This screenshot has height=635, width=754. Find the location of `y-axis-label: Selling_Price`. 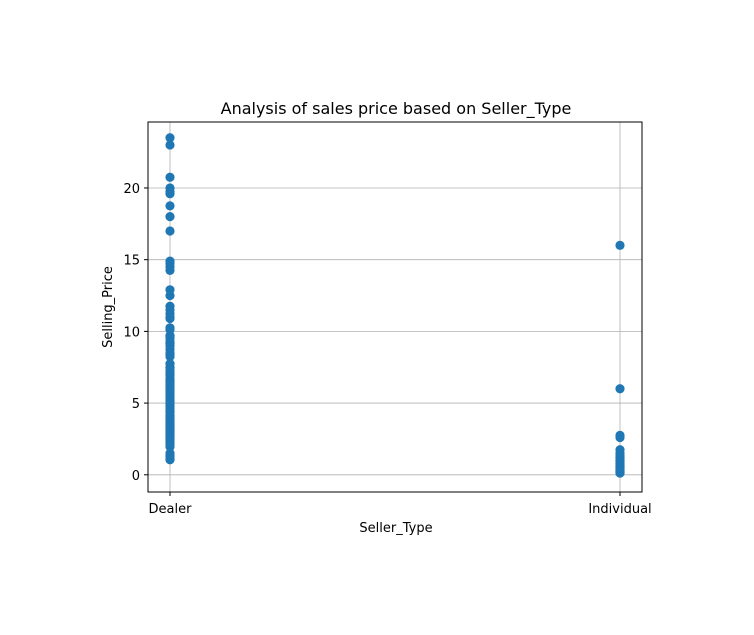

y-axis-label: Selling_Price is located at coordinates (108, 307).